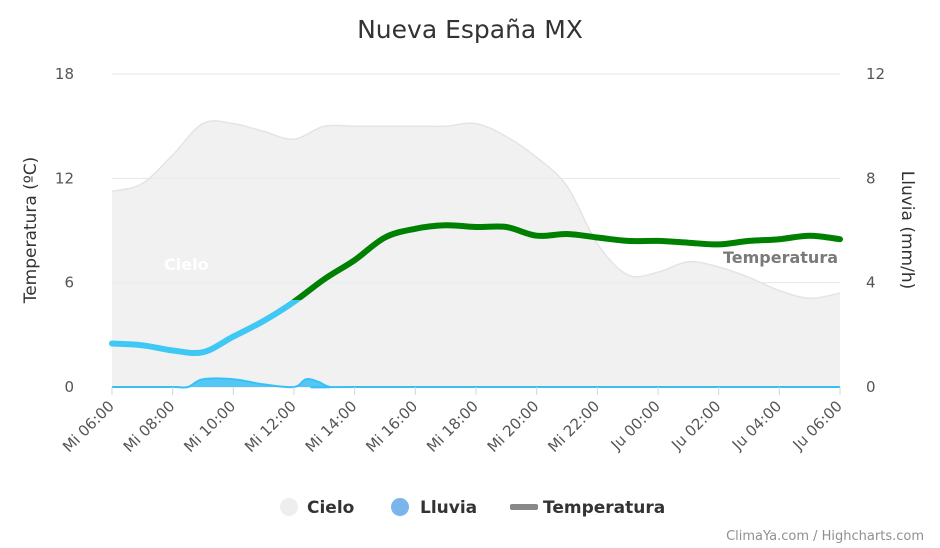 The width and height of the screenshot is (940, 548). Describe the element at coordinates (331, 426) in the screenshot. I see `x-tick-label: Mi 14:00` at that location.